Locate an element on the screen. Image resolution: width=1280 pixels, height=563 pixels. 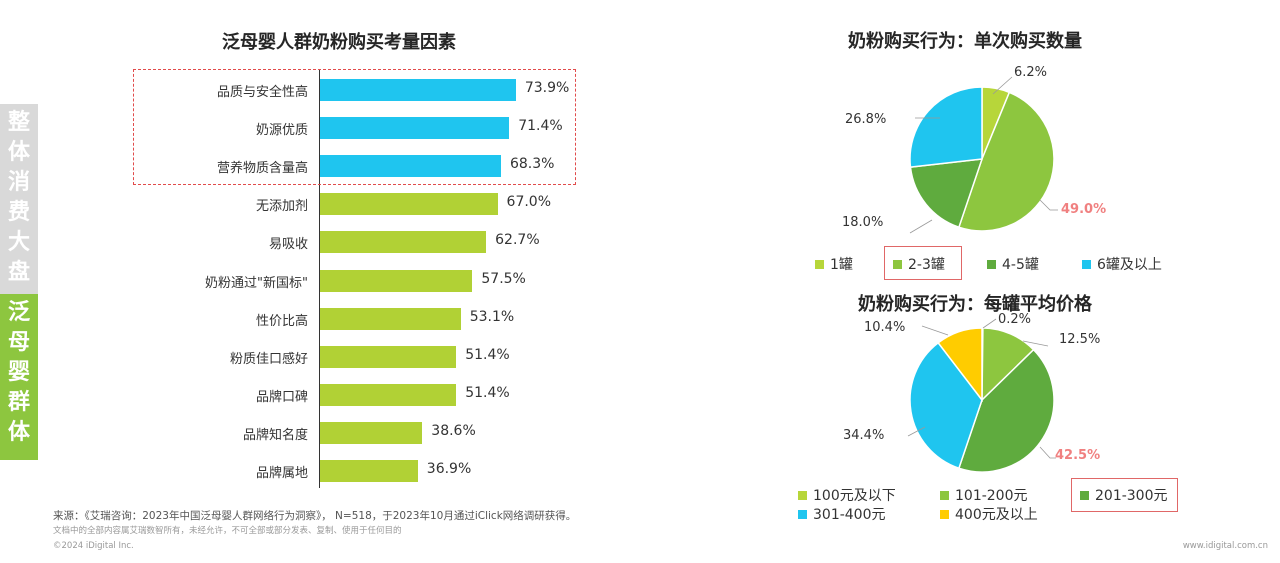
bar-value-label: 53.1% is located at coordinates (492, 316).